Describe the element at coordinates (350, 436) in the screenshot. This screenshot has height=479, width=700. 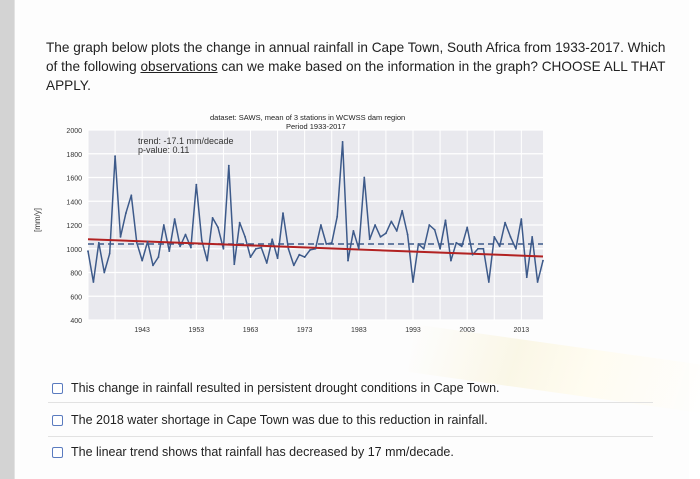
I see `option-divider` at that location.